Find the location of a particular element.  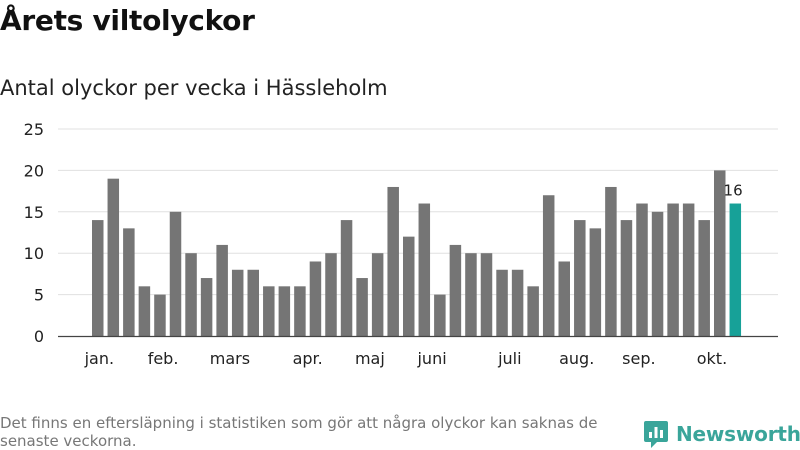

x-tick-label: juli is located at coordinates (509, 358).